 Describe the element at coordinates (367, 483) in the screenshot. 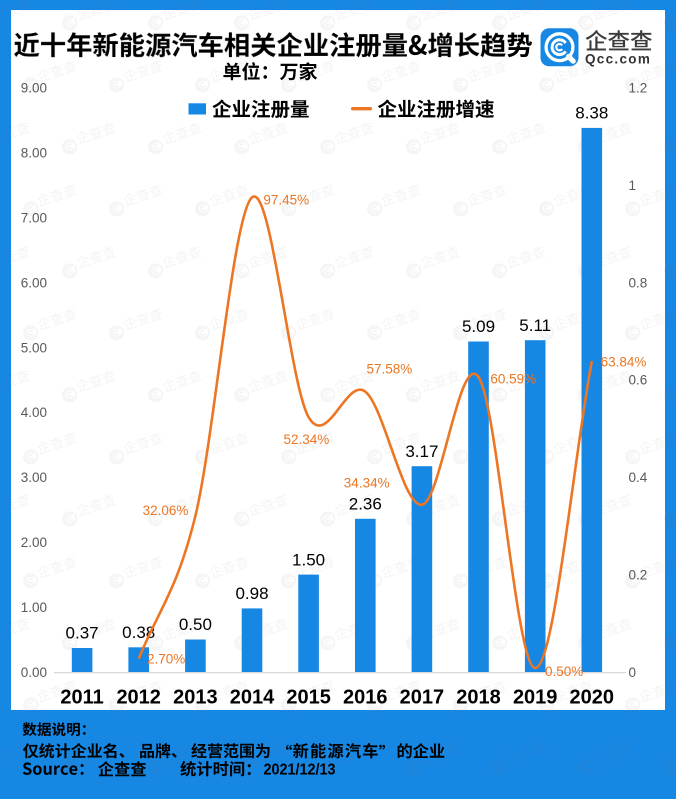

I see `svg-text: 34.34%` at that location.